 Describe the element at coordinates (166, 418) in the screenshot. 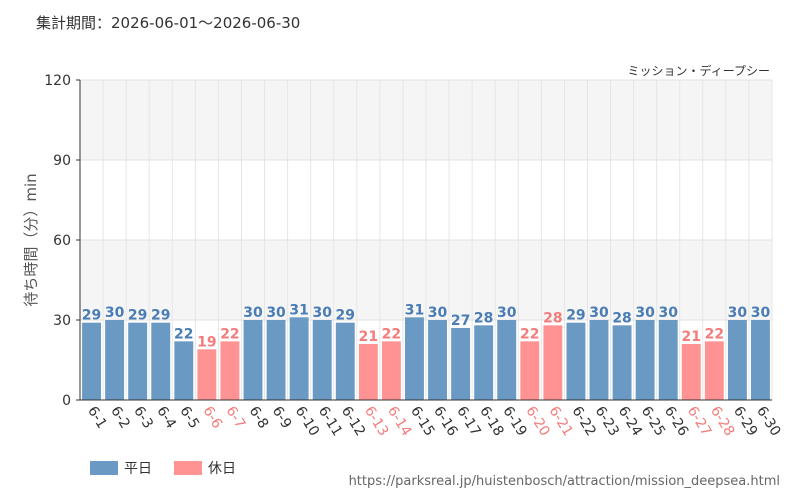

I see `x-tick-label: 6-4` at that location.